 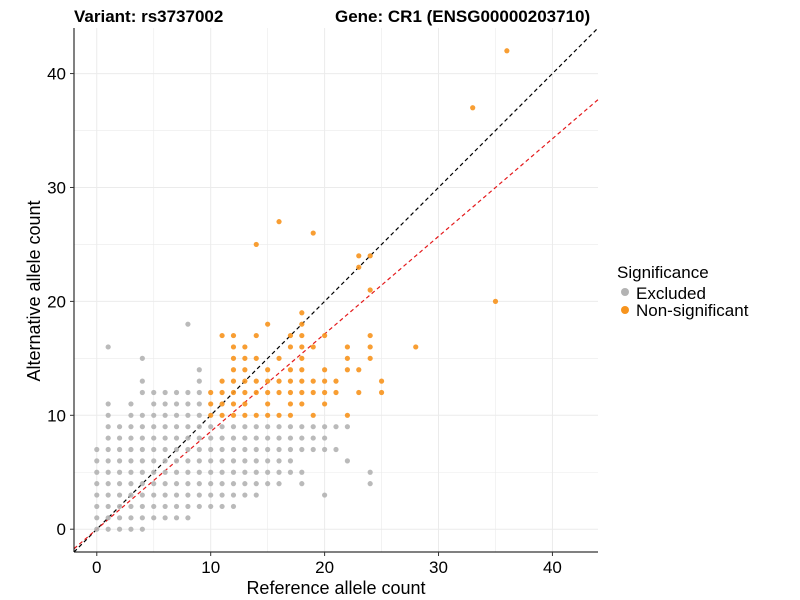 I want to click on legend-label-excluded: Excluded, so click(x=671, y=293).